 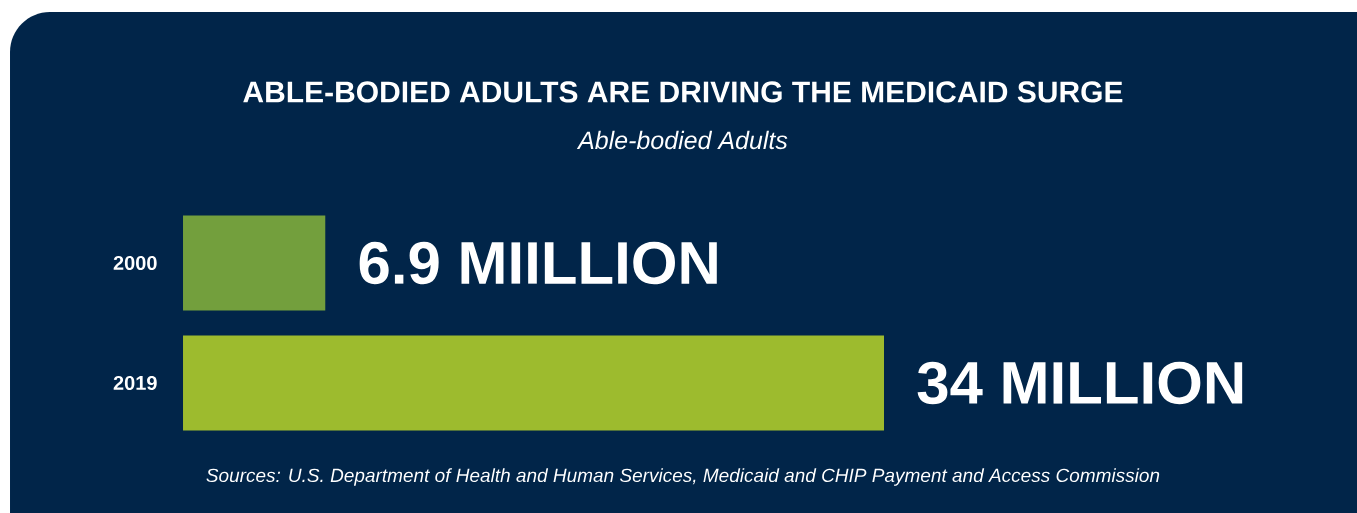 I want to click on data-label: 6.9 MIILLION, so click(x=538, y=263).